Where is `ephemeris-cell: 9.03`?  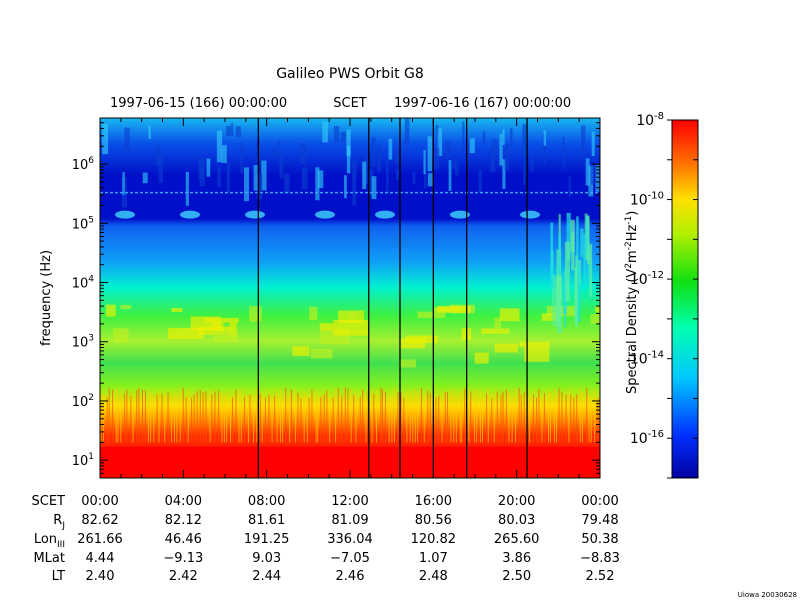 ephemeris-cell: 9.03 is located at coordinates (266, 558).